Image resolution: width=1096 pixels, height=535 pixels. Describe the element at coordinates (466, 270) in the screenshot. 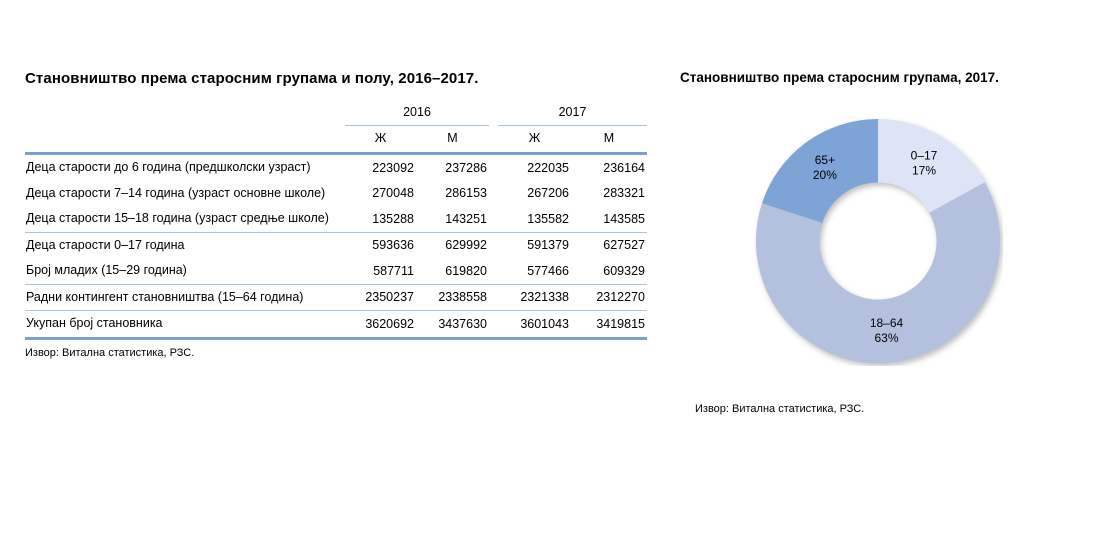

I see `value-cell: 619820` at that location.